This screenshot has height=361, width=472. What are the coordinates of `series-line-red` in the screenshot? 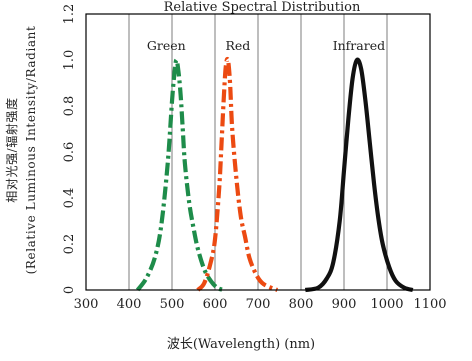 It's located at (237, 174).